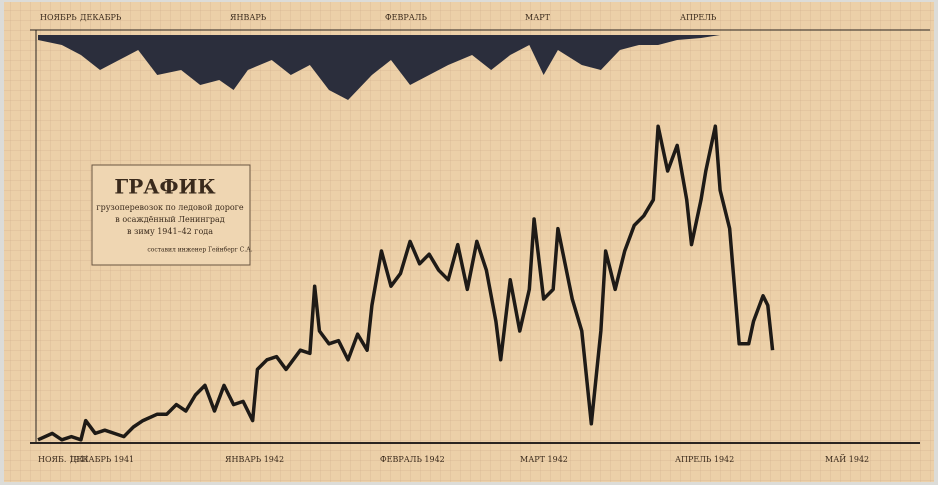 Image resolution: width=938 pixels, height=485 pixels. What do you see at coordinates (63, 459) in the screenshot?
I see `month-label: НОЯБ. 1941` at bounding box center [63, 459].